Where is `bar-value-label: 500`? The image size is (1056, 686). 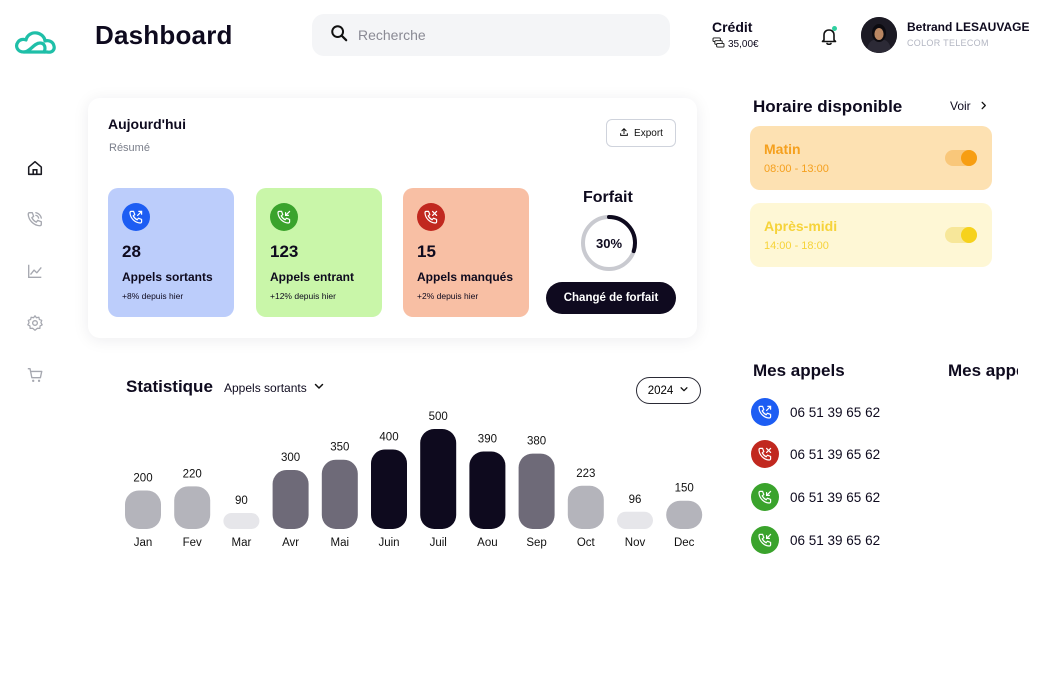 bar-value-label: 500 is located at coordinates (438, 417).